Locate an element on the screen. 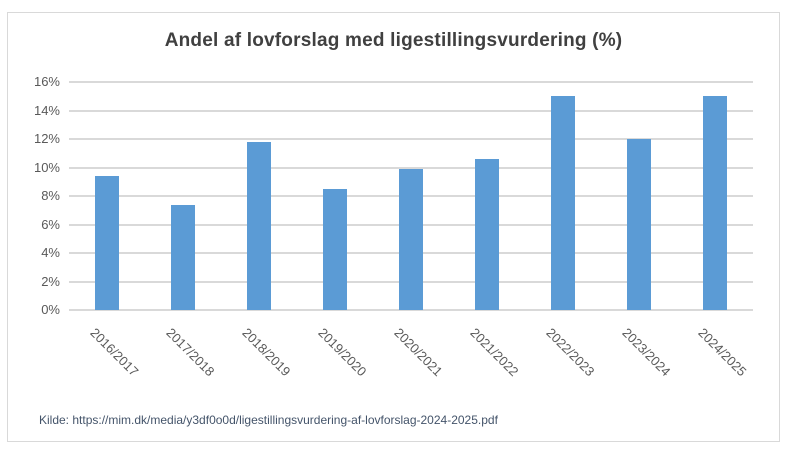 The image size is (790, 450). x-axis-category-label: 2016/2017 is located at coordinates (114, 352).